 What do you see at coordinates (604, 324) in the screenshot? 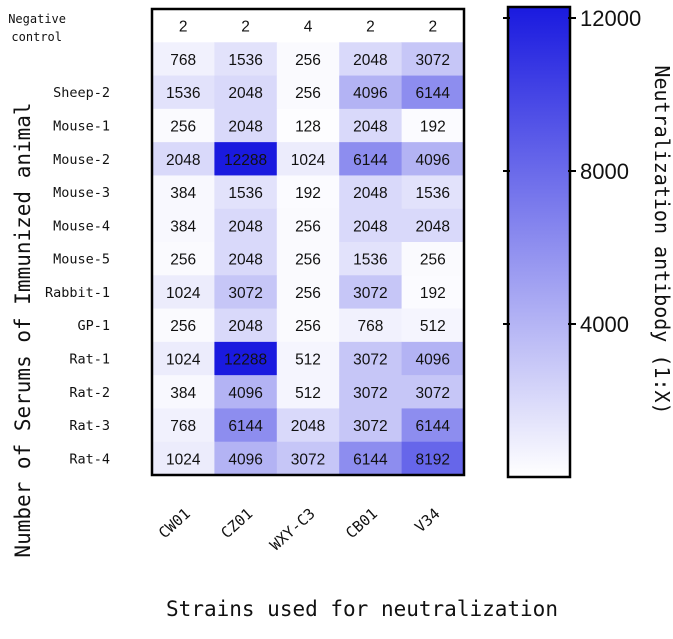
I see `colorbar-tick-label: 4000` at bounding box center [604, 324].